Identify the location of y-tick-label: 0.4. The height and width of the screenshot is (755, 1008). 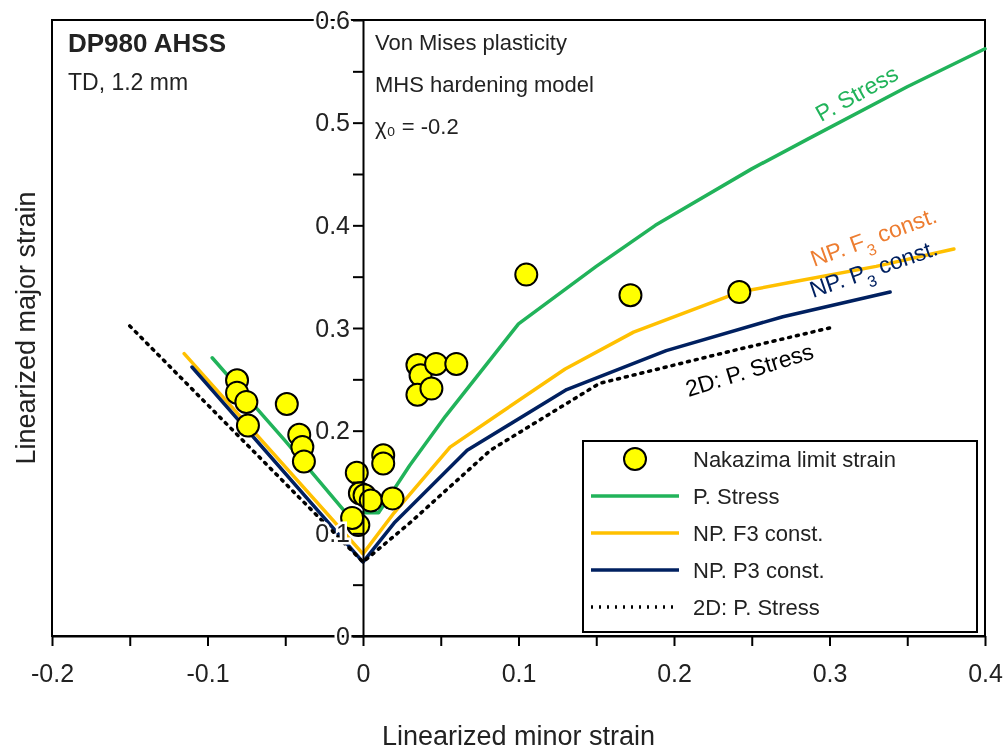
(333, 224).